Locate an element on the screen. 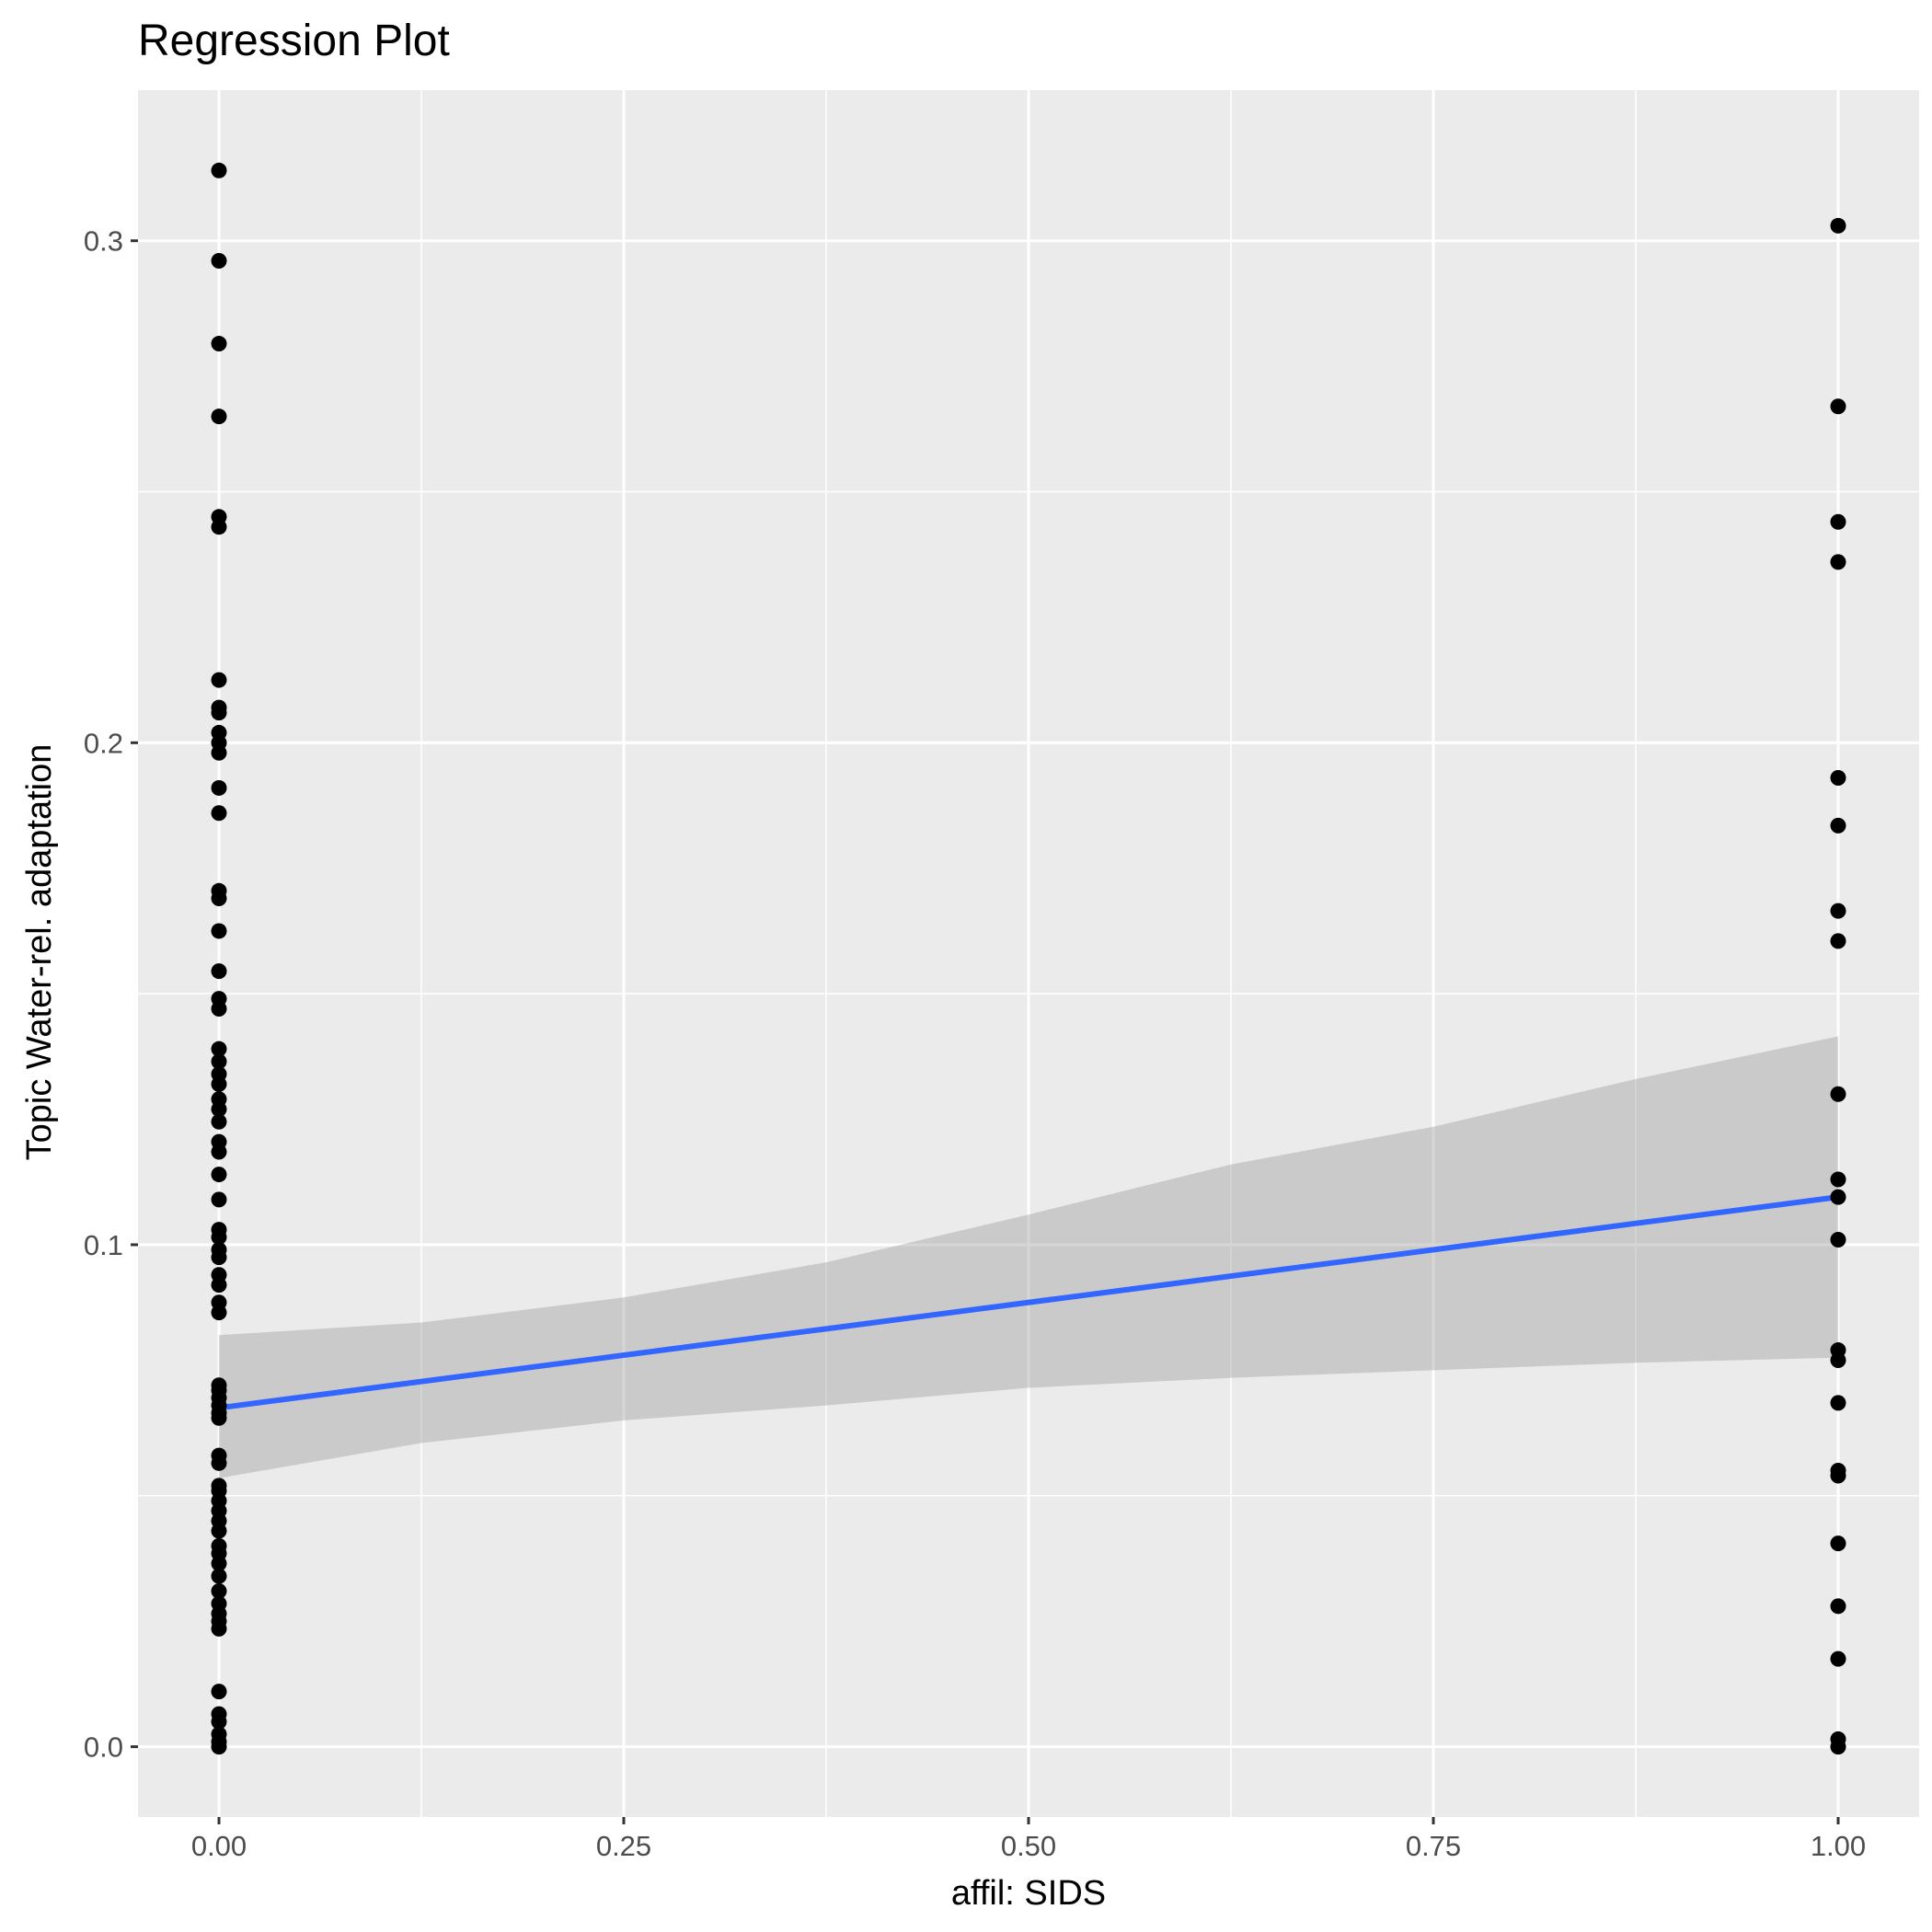 This screenshot has height=1932, width=1932. x-tick-label: 0.00 is located at coordinates (219, 1846).